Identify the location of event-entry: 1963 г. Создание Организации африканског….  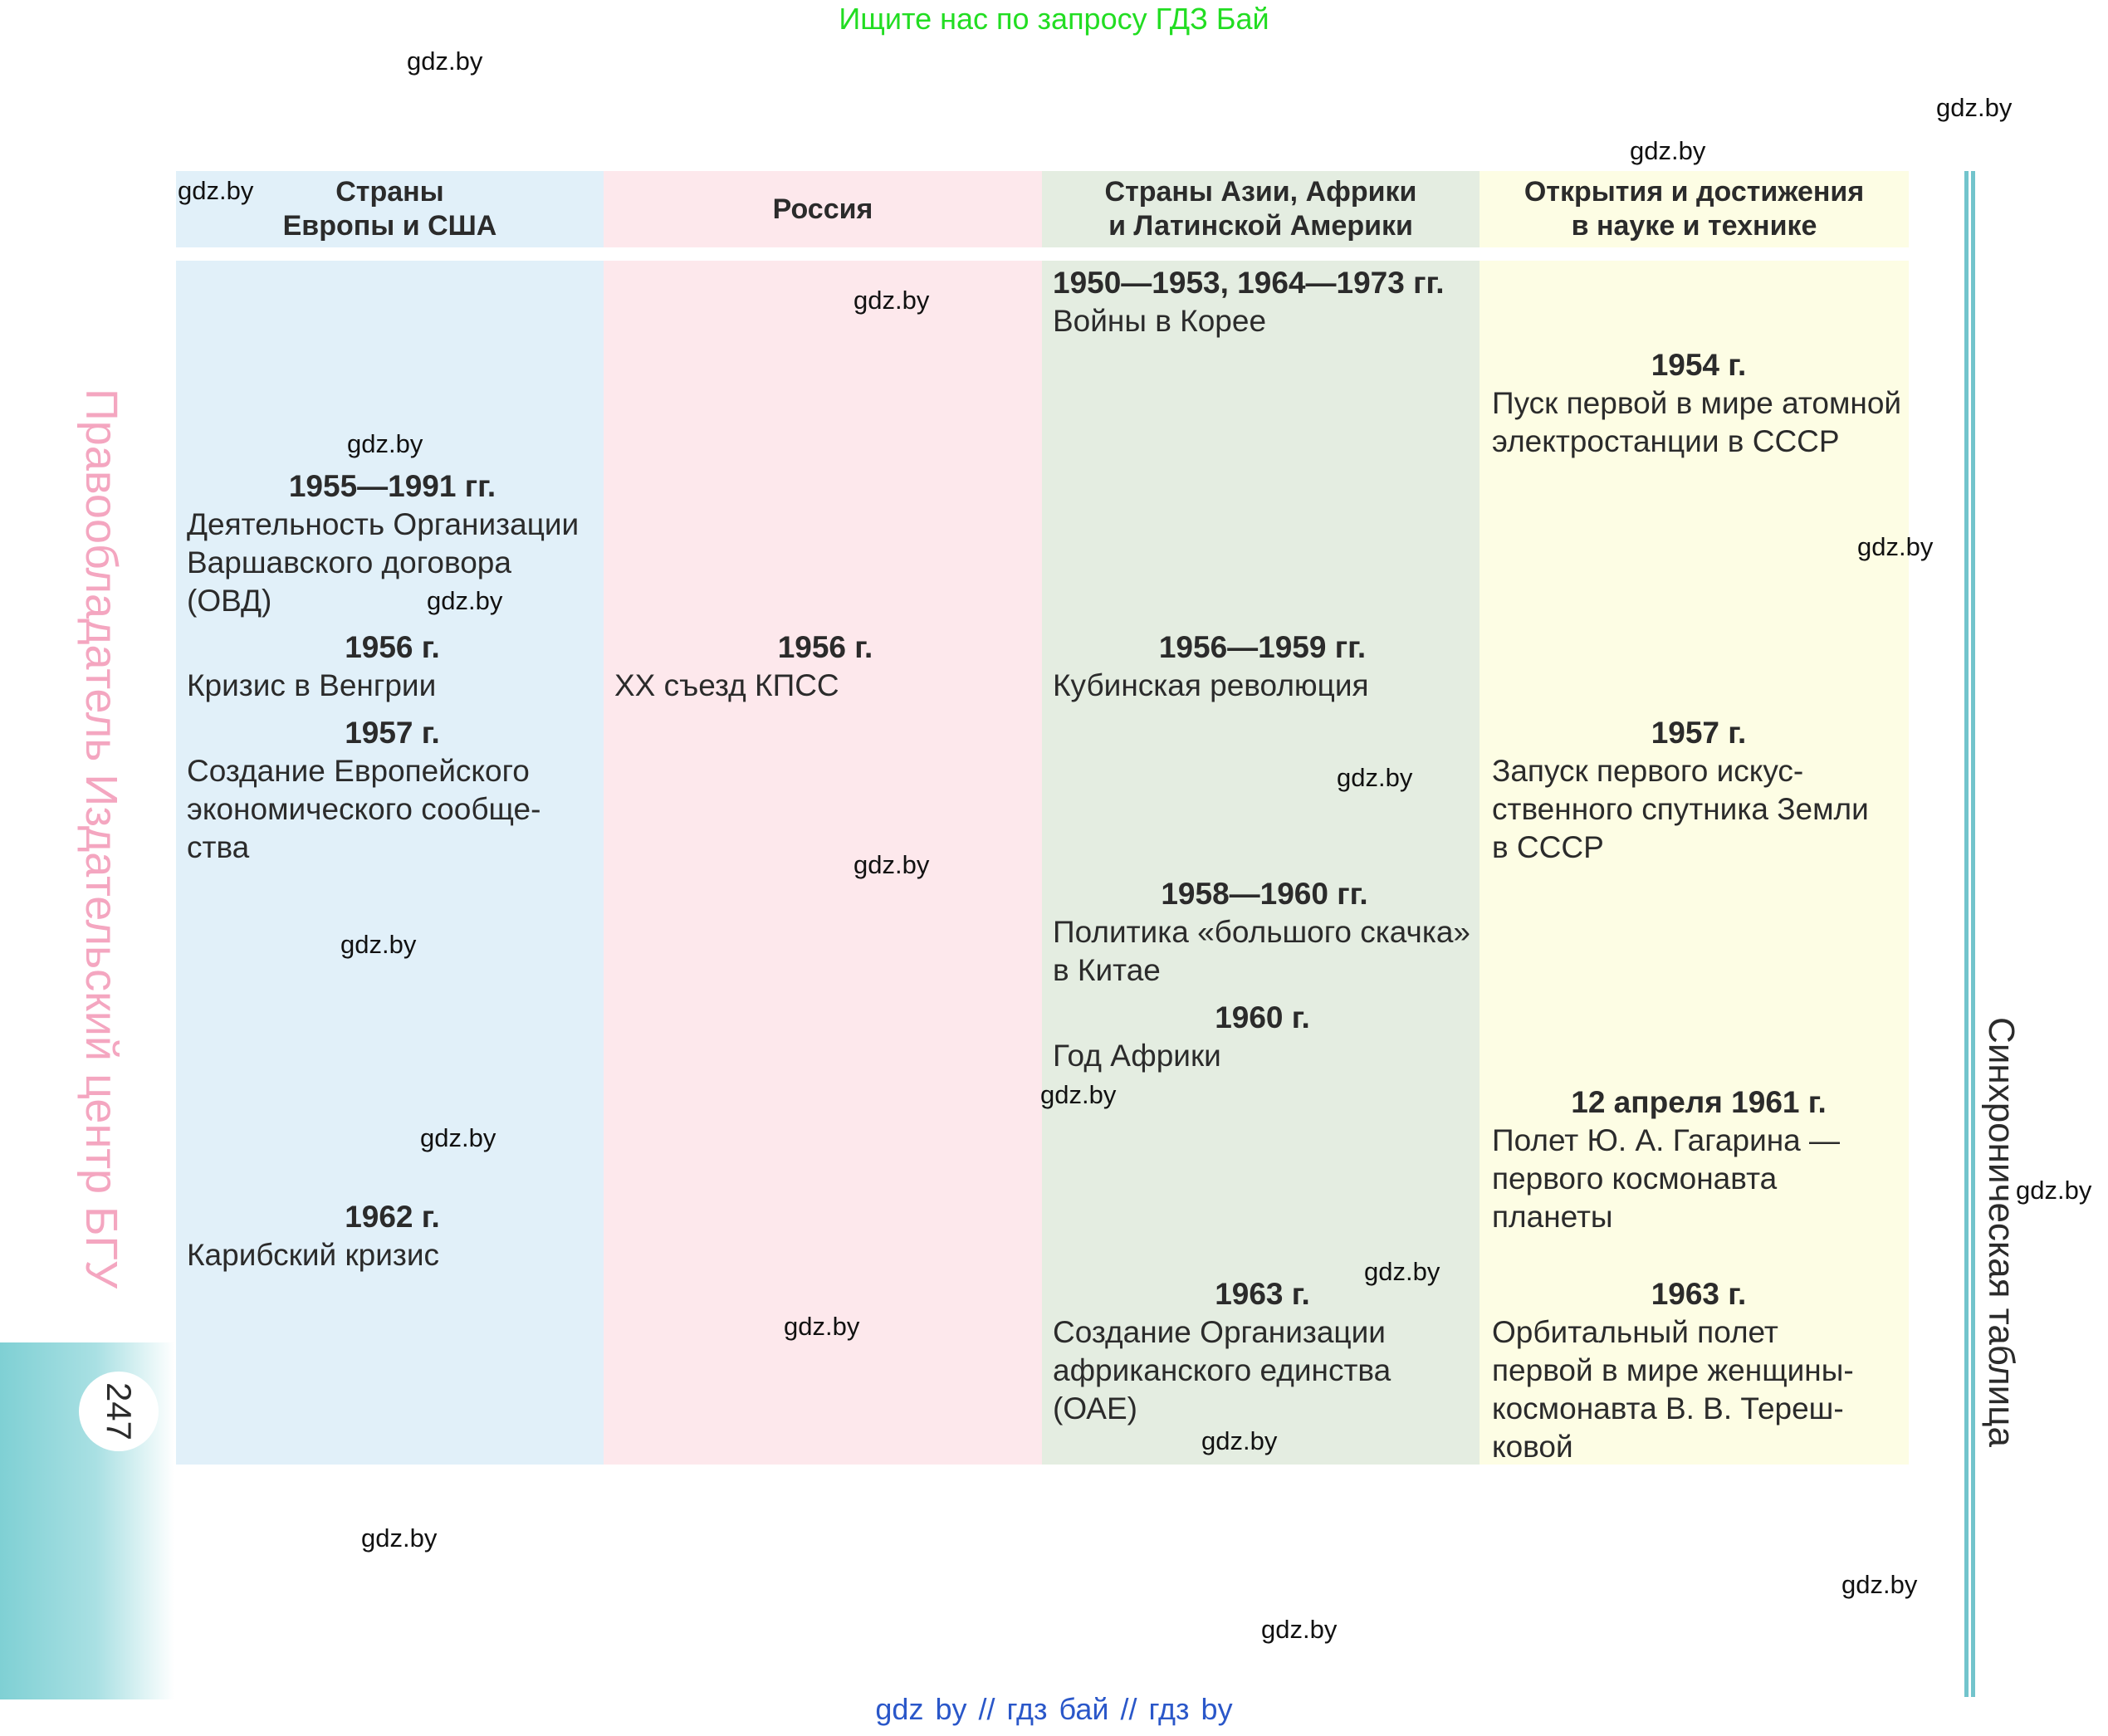
(1262, 1351).